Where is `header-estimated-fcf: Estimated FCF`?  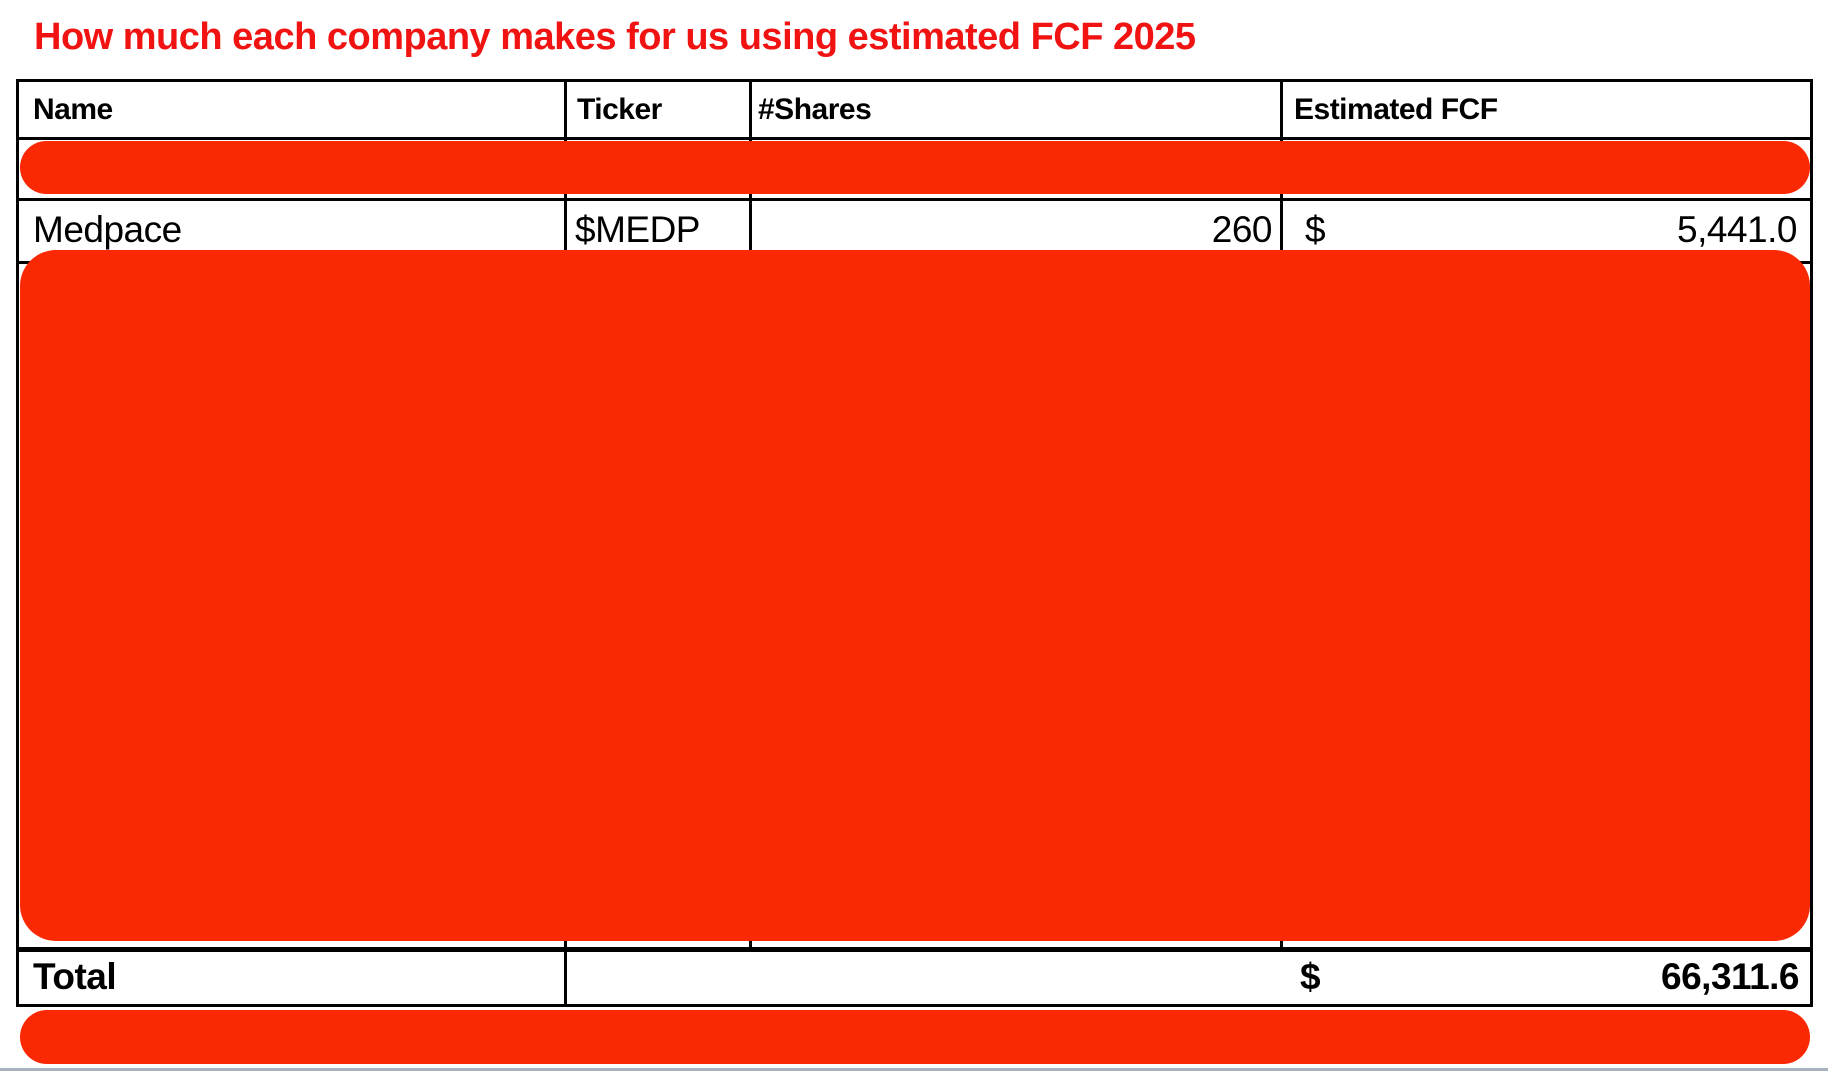
header-estimated-fcf: Estimated FCF is located at coordinates (1396, 109).